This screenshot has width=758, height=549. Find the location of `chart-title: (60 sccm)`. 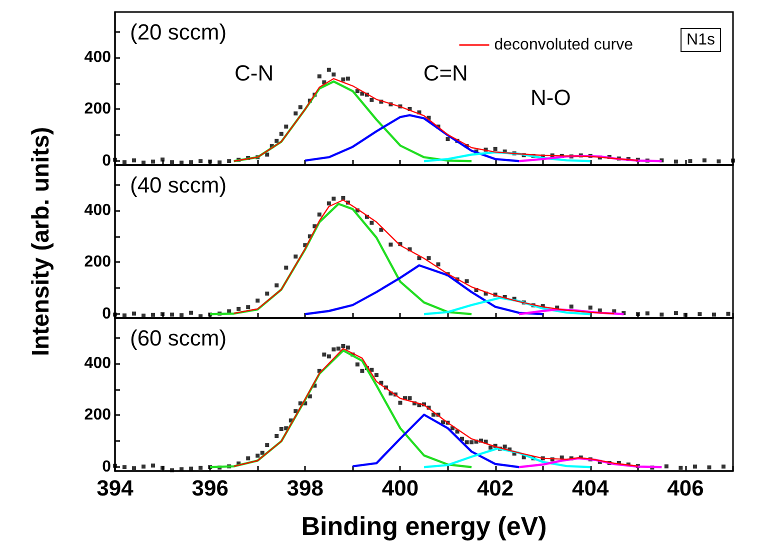

chart-title: (60 sccm) is located at coordinates (178, 338).